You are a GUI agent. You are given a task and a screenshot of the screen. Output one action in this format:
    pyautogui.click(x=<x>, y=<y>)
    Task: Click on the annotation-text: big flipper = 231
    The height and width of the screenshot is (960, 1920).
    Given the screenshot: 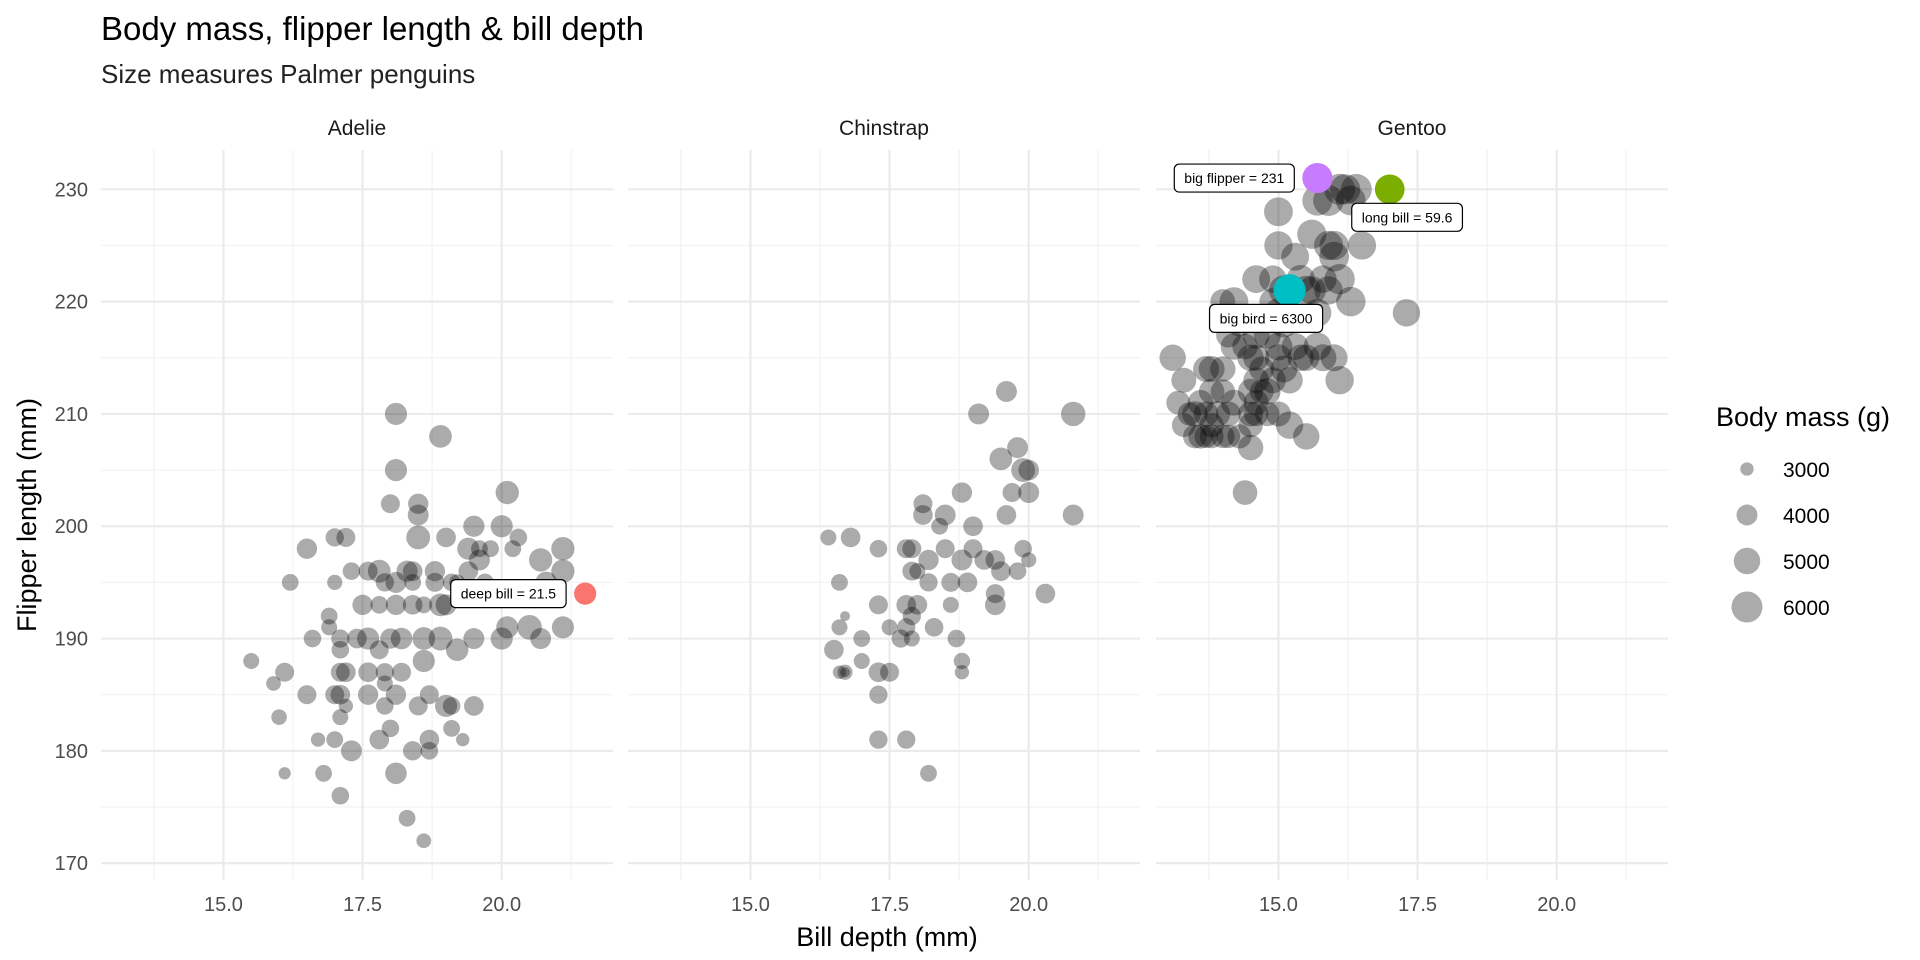 What is the action you would take?
    pyautogui.click(x=1234, y=178)
    